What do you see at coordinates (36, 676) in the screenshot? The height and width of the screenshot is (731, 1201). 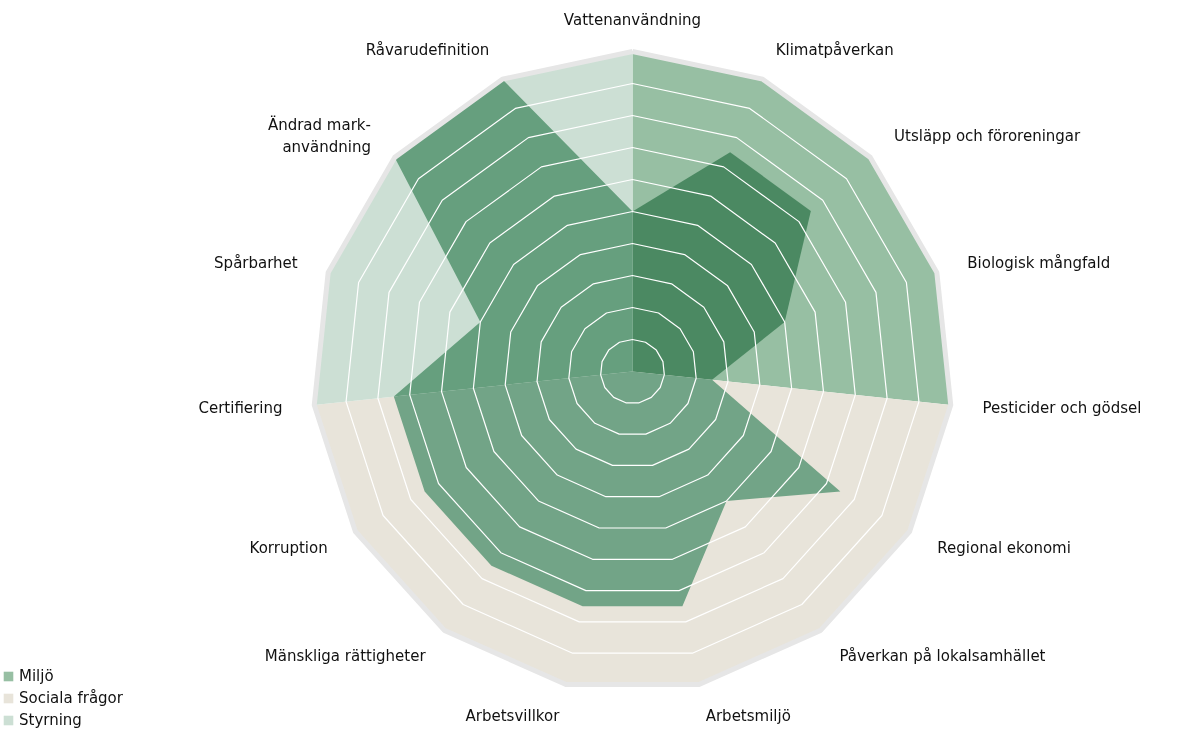 I see `legend-label: Miljö` at bounding box center [36, 676].